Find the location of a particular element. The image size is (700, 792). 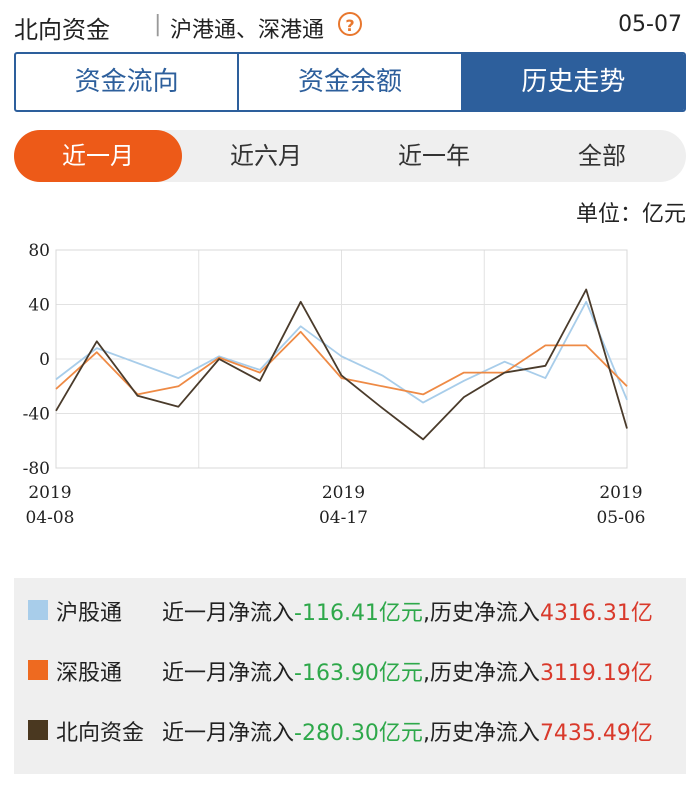

tab-fund-balance: 资金余额 is located at coordinates (351, 82).